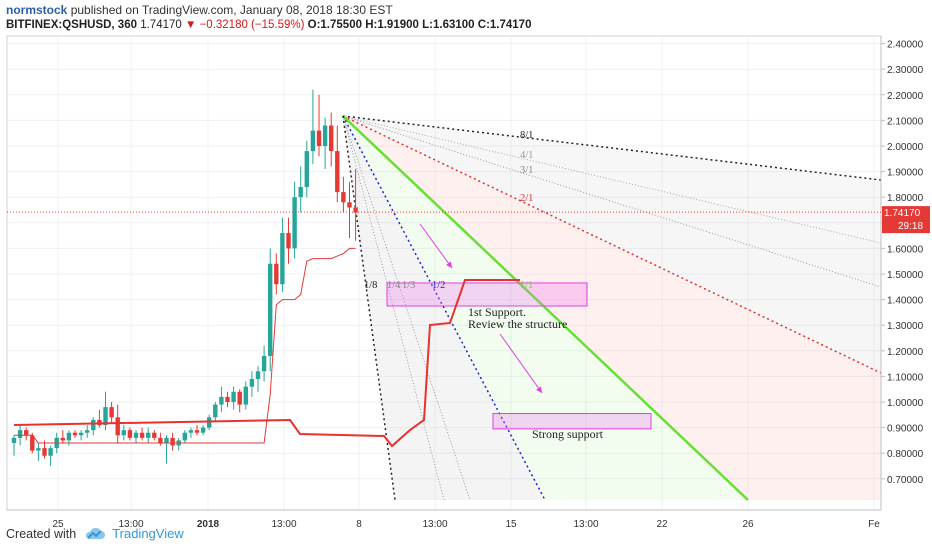 The image size is (932, 550). I want to click on y-tick-label: 1.50000, so click(905, 275).